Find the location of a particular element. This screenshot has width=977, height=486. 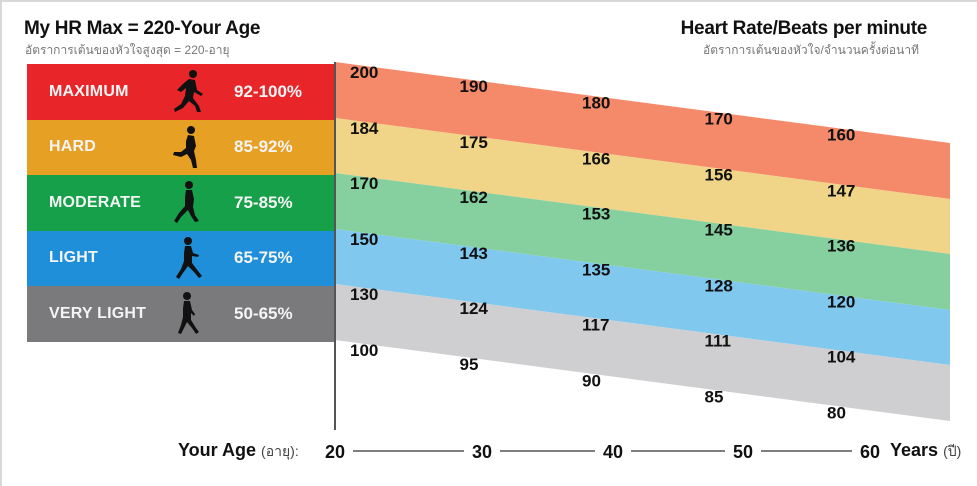

page-subtitle-thai: อัตราการเต้นของหัวใจสูงสุด = 220-อายุ is located at coordinates (127, 50).